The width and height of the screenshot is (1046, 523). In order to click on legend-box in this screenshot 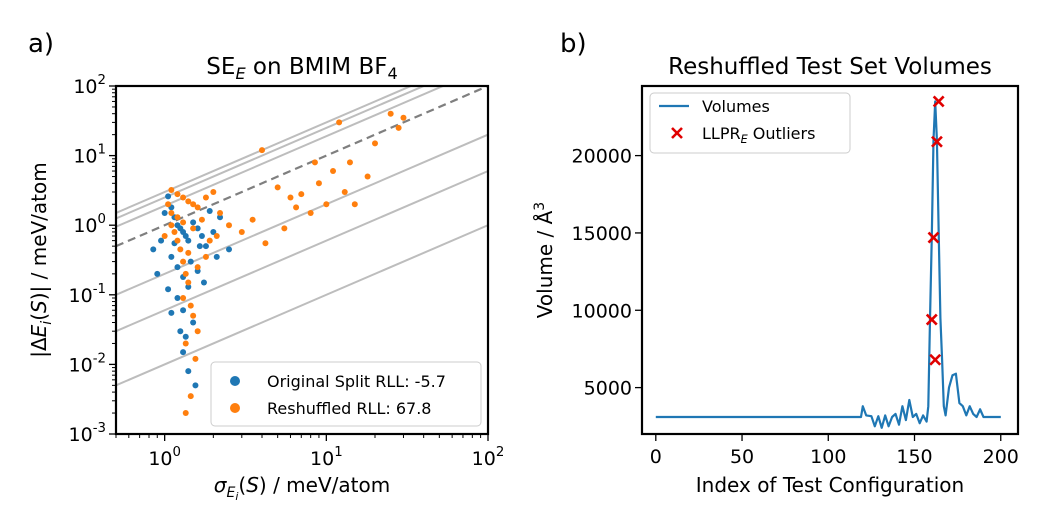, I will do `click(750, 123)`.